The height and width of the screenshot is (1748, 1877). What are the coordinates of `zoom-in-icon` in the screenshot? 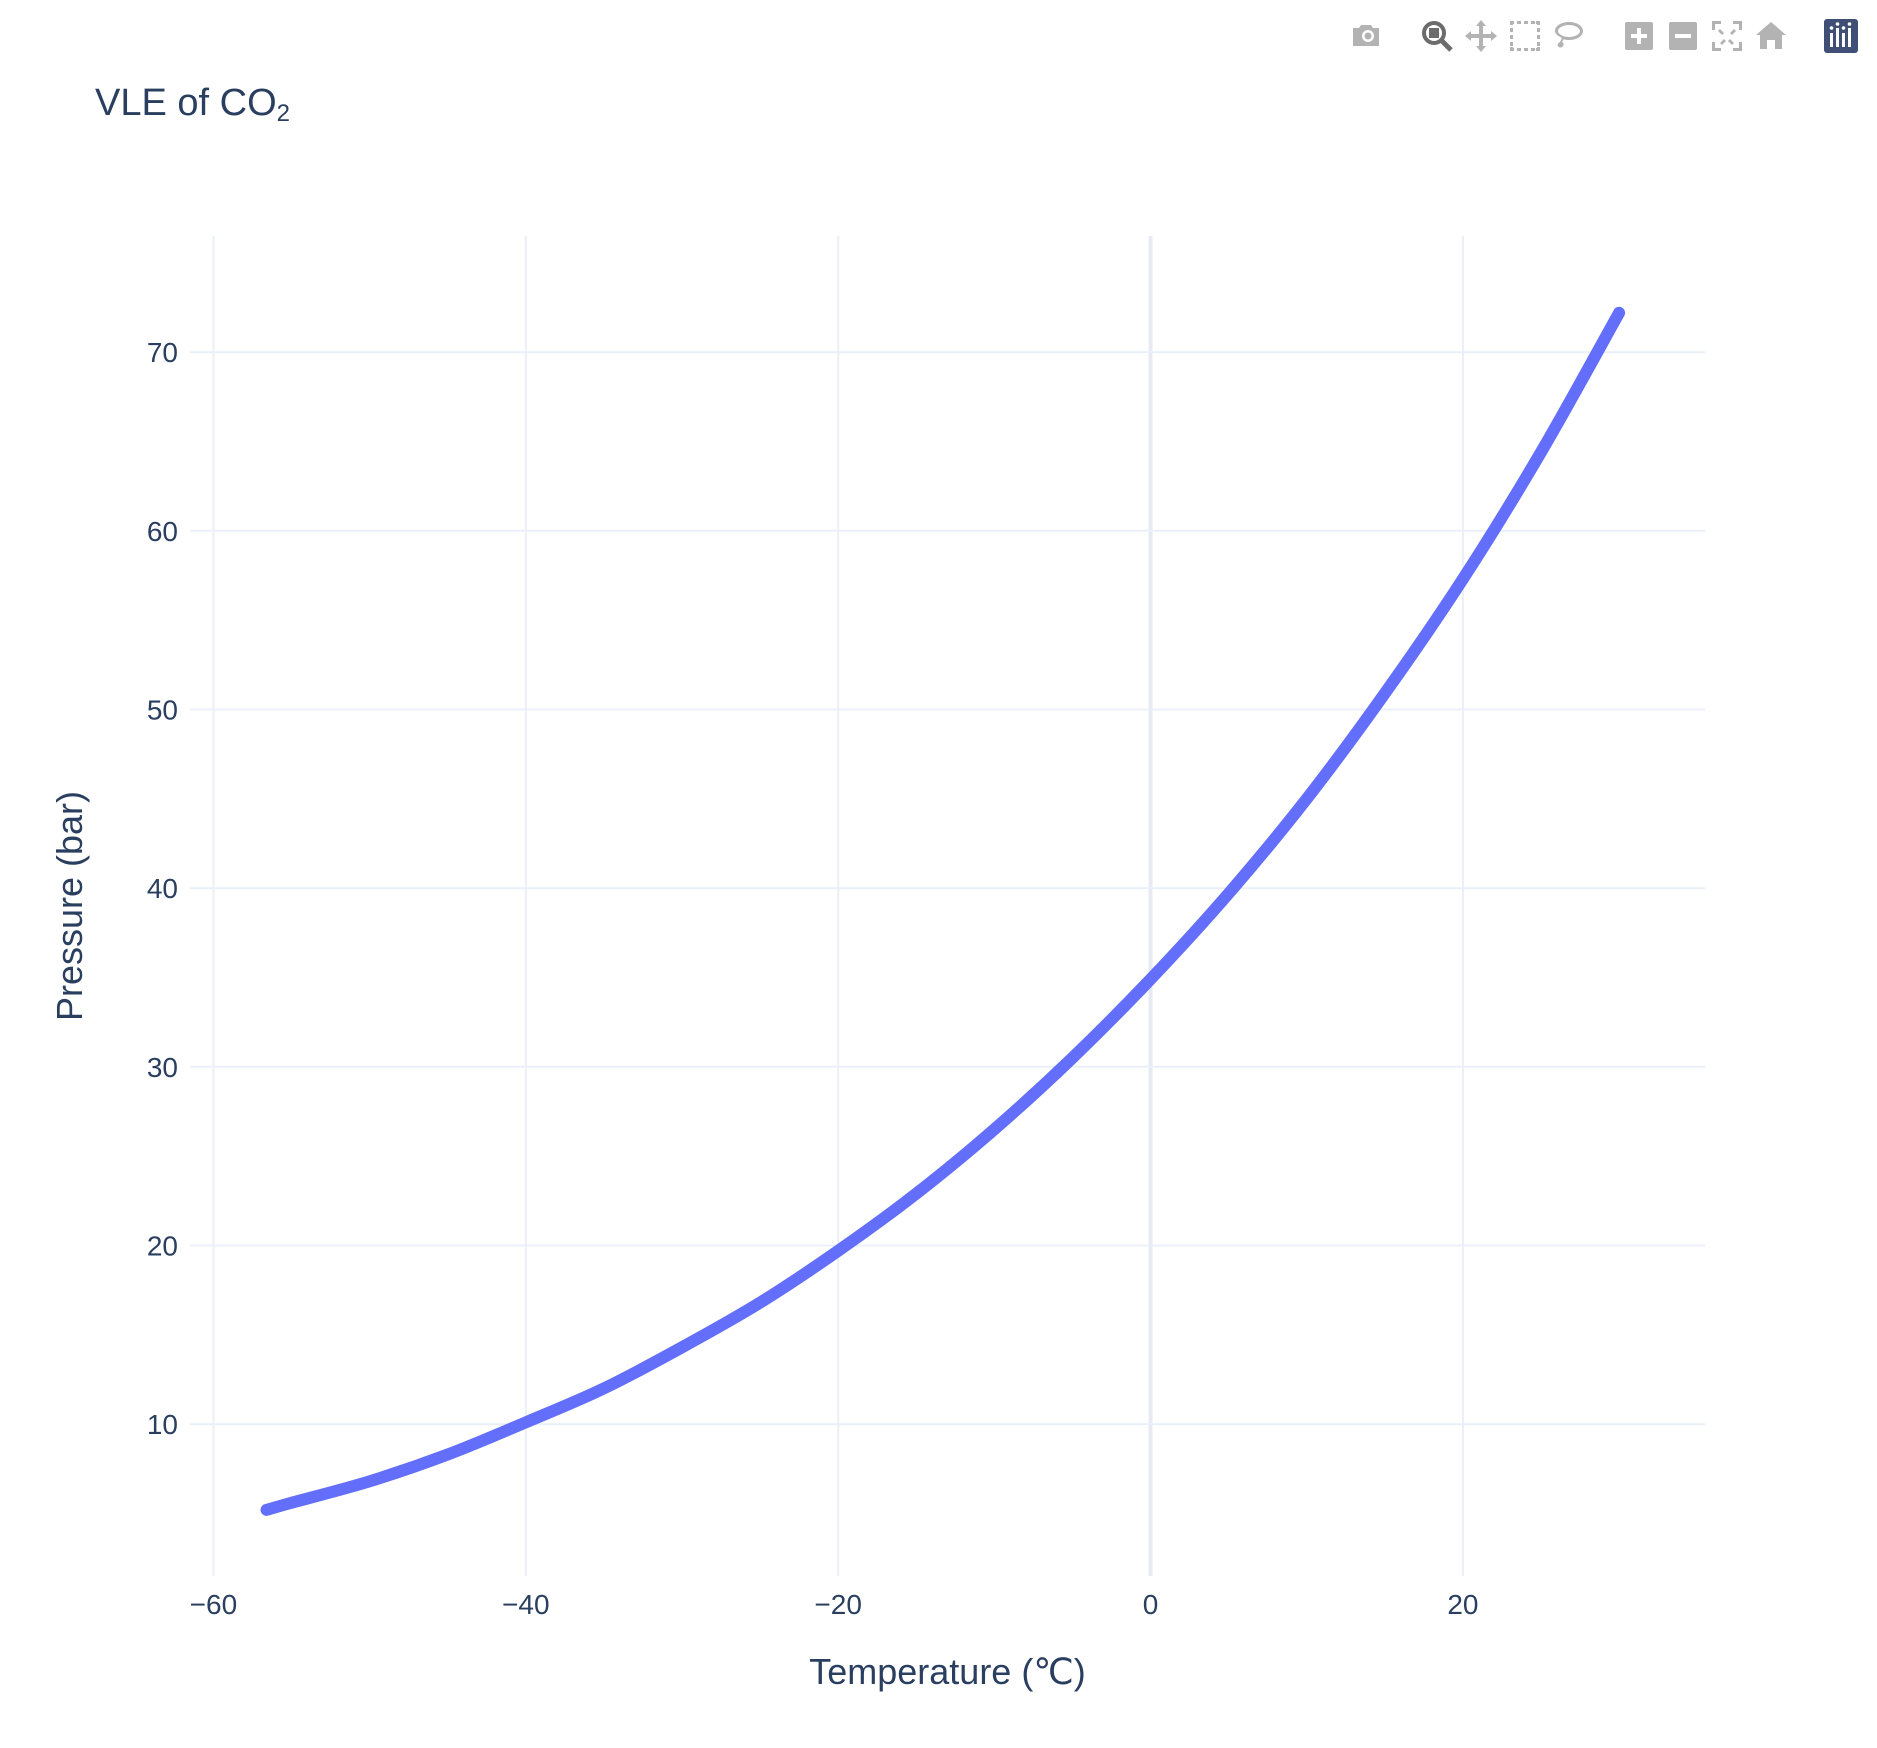 It's located at (1639, 36).